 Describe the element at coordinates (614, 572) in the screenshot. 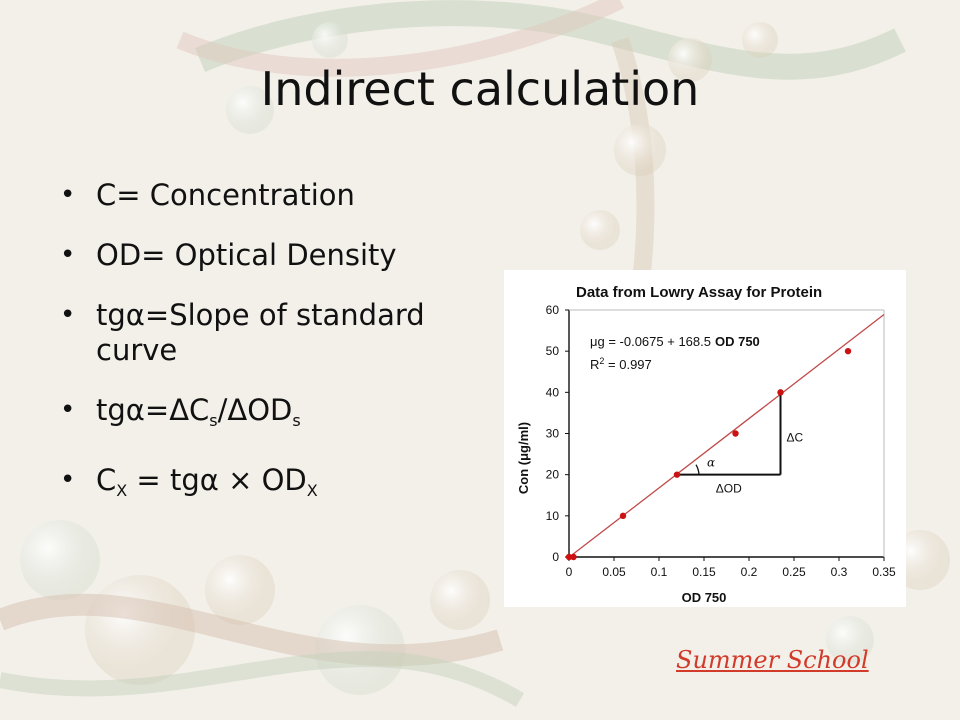

I see `x-tick-label: 0.05` at that location.